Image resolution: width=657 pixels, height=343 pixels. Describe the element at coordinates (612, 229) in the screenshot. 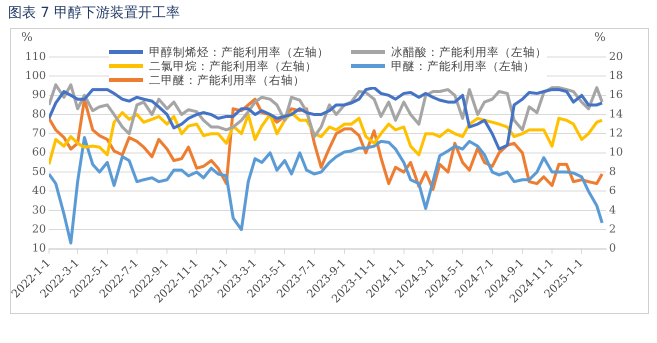

I see `y2-tick-label: 2` at that location.